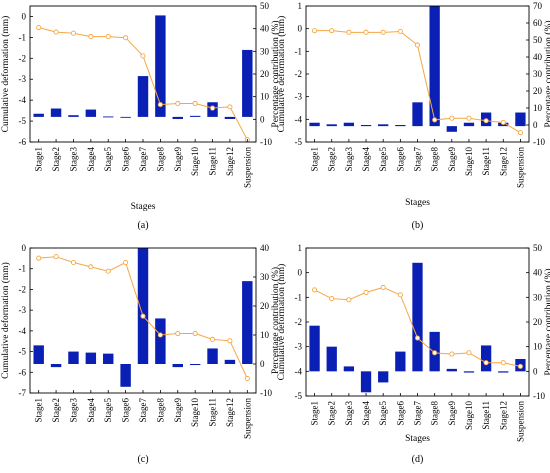 The width and height of the screenshot is (550, 473). I want to click on y2-tick-label: 50, so click(265, 6).